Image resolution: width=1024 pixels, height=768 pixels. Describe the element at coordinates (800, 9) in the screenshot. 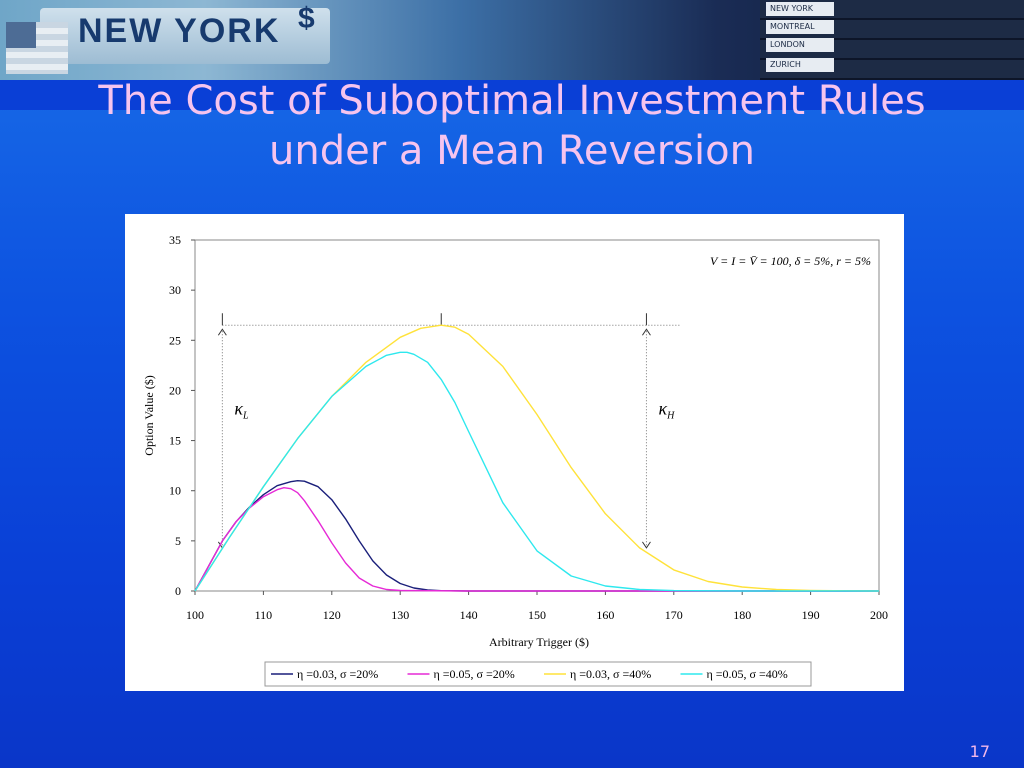

I see `board-city: NEW YORK` at that location.